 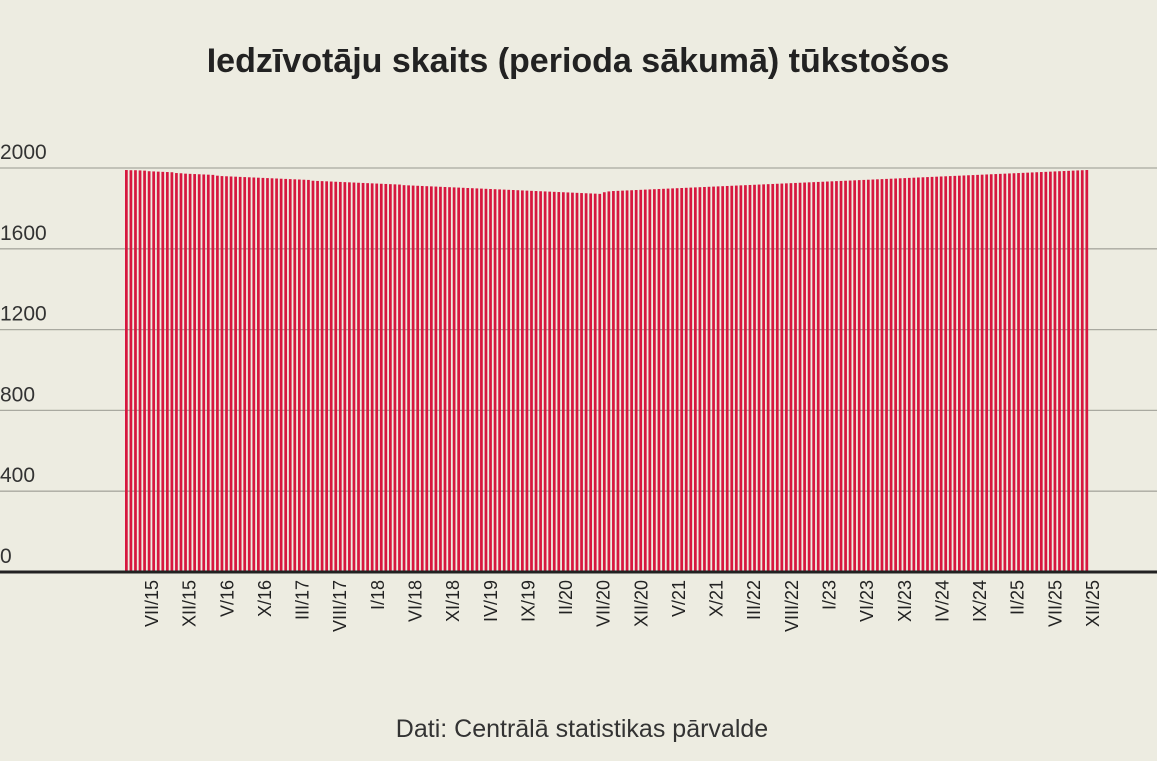 What do you see at coordinates (23, 354) in the screenshot?
I see `y-axis-ticks: 0 400 800 1200 1600 2000` at bounding box center [23, 354].